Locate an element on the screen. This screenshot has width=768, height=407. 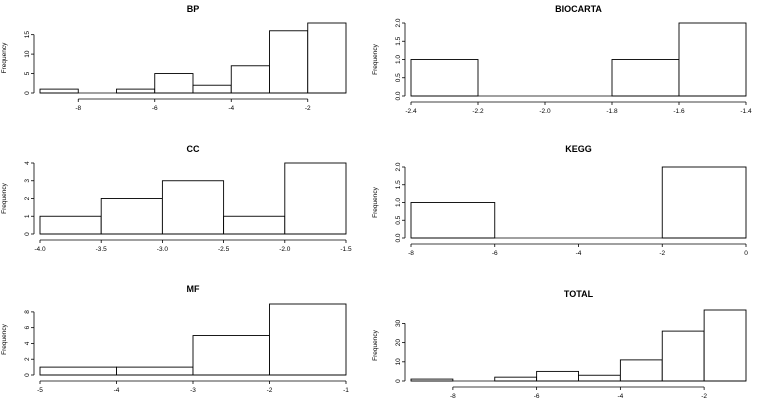
total-title: TOTAL is located at coordinates (579, 294).